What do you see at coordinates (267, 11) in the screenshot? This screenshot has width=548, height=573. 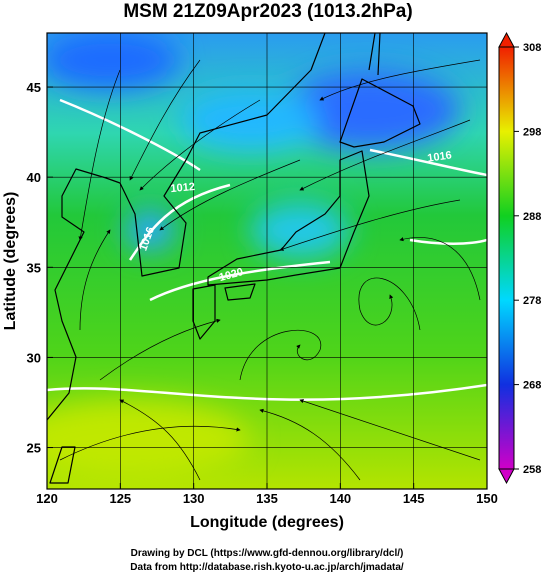 I see `title: MSM 21Z09Apr2023 (1013.2hPa)` at bounding box center [267, 11].